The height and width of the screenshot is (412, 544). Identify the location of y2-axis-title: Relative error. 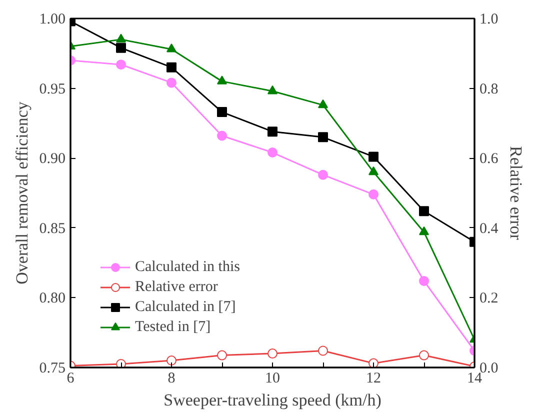
(516, 193).